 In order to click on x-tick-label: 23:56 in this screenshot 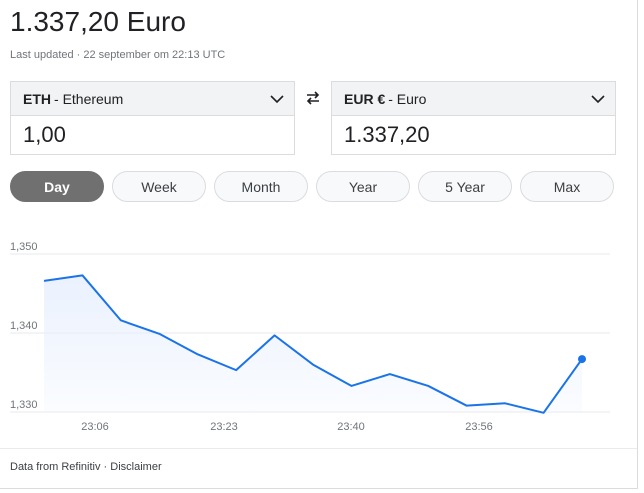, I will do `click(479, 427)`.